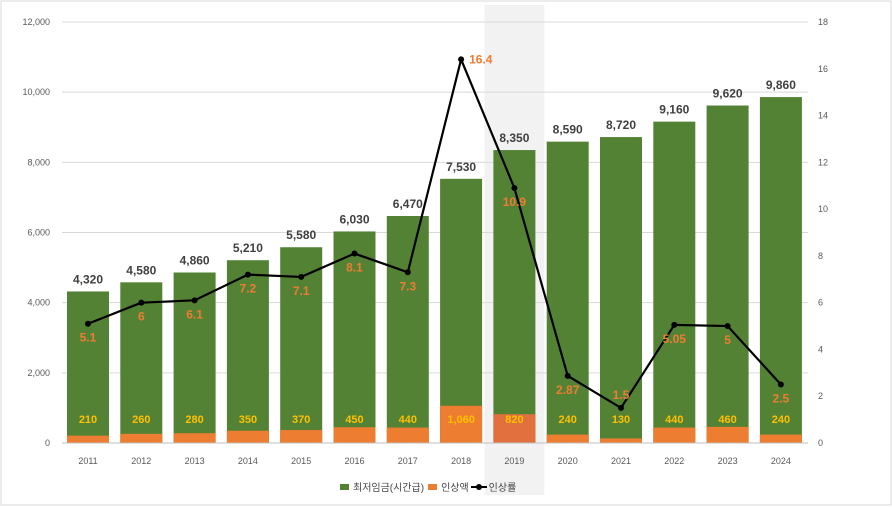 Image resolution: width=892 pixels, height=507 pixels. Describe the element at coordinates (195, 260) in the screenshot. I see `wage-label: 4,860` at that location.